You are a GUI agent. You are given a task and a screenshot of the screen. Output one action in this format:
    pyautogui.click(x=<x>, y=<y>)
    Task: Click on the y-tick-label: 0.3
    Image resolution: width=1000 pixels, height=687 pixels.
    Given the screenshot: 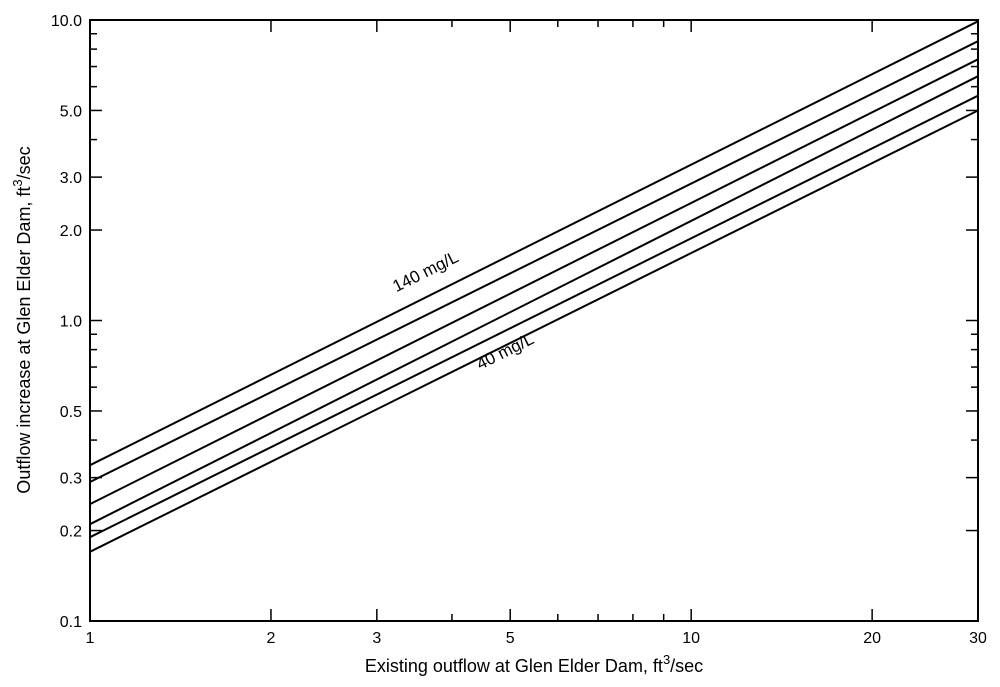 What is the action you would take?
    pyautogui.click(x=71, y=479)
    